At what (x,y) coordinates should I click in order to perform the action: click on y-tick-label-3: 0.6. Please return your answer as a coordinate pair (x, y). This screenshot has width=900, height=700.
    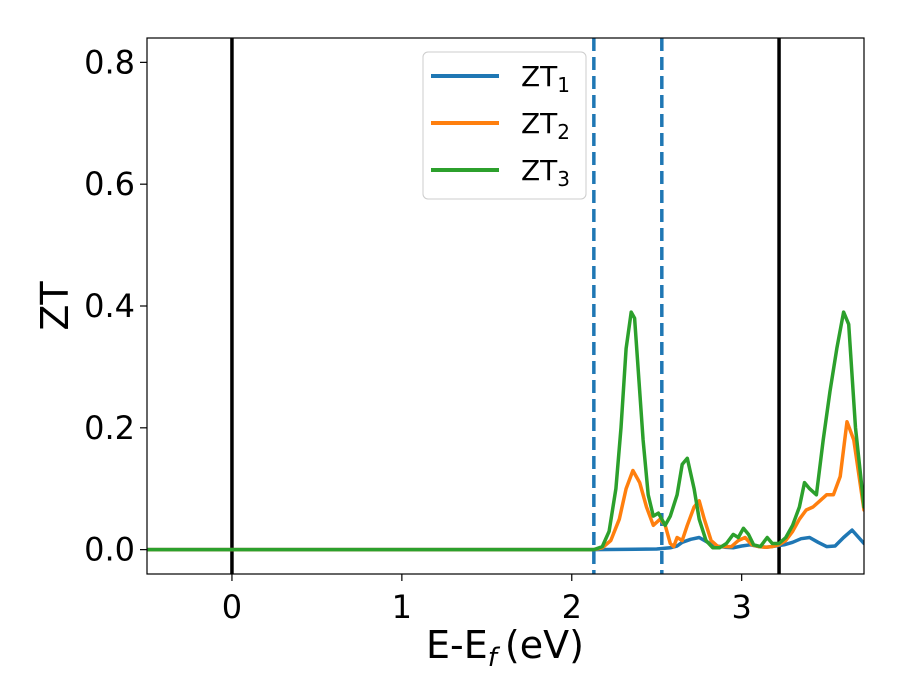
    Looking at the image, I should click on (109, 184).